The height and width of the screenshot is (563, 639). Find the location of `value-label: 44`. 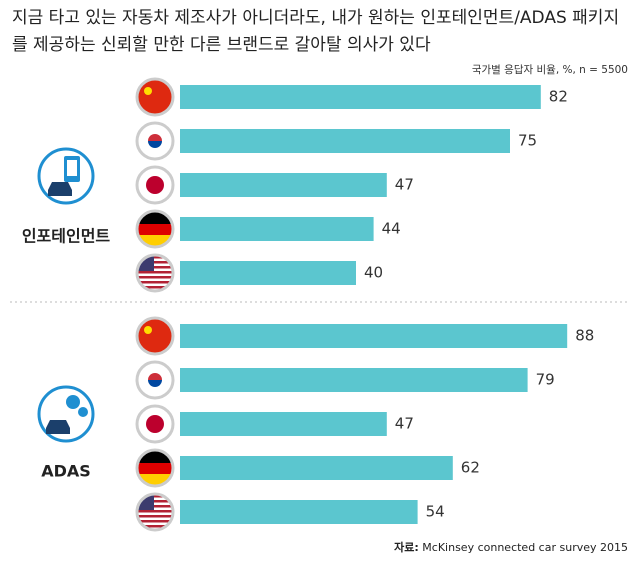

value-label: 44 is located at coordinates (391, 229).